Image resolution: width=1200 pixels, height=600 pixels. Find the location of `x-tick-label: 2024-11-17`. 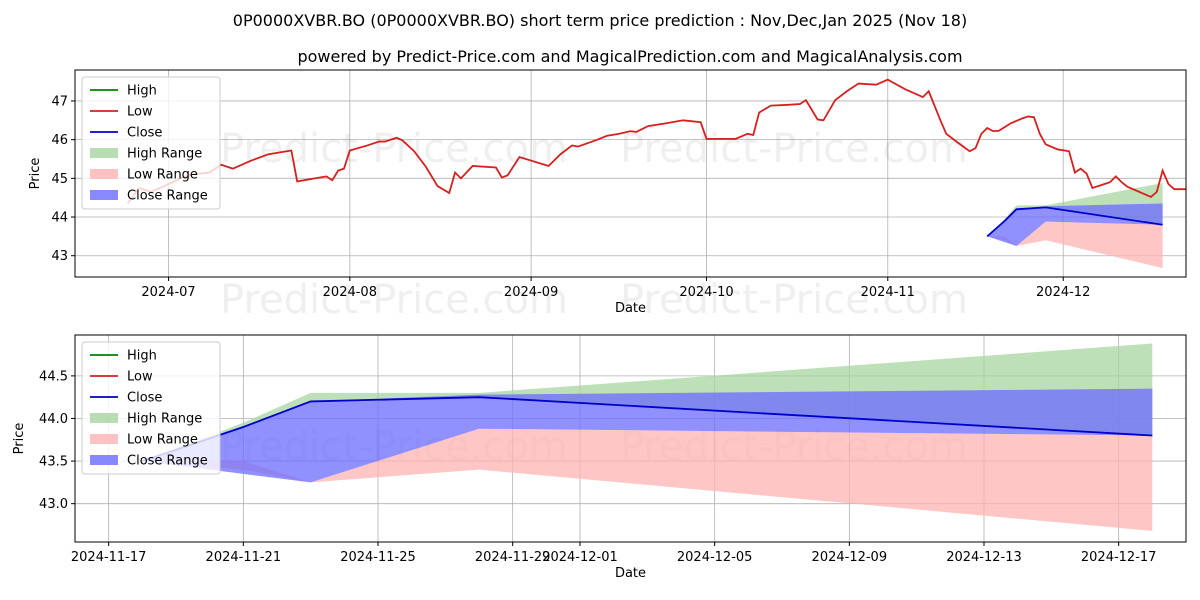

x-tick-label: 2024-11-17 is located at coordinates (109, 557).